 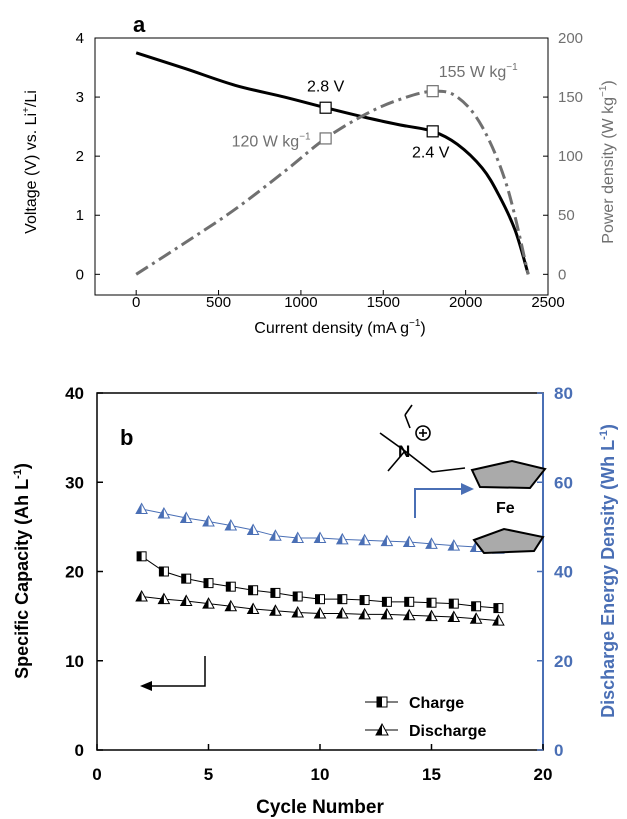 What do you see at coordinates (80, 156) in the screenshot?
I see `y-tick-label: 2` at bounding box center [80, 156].